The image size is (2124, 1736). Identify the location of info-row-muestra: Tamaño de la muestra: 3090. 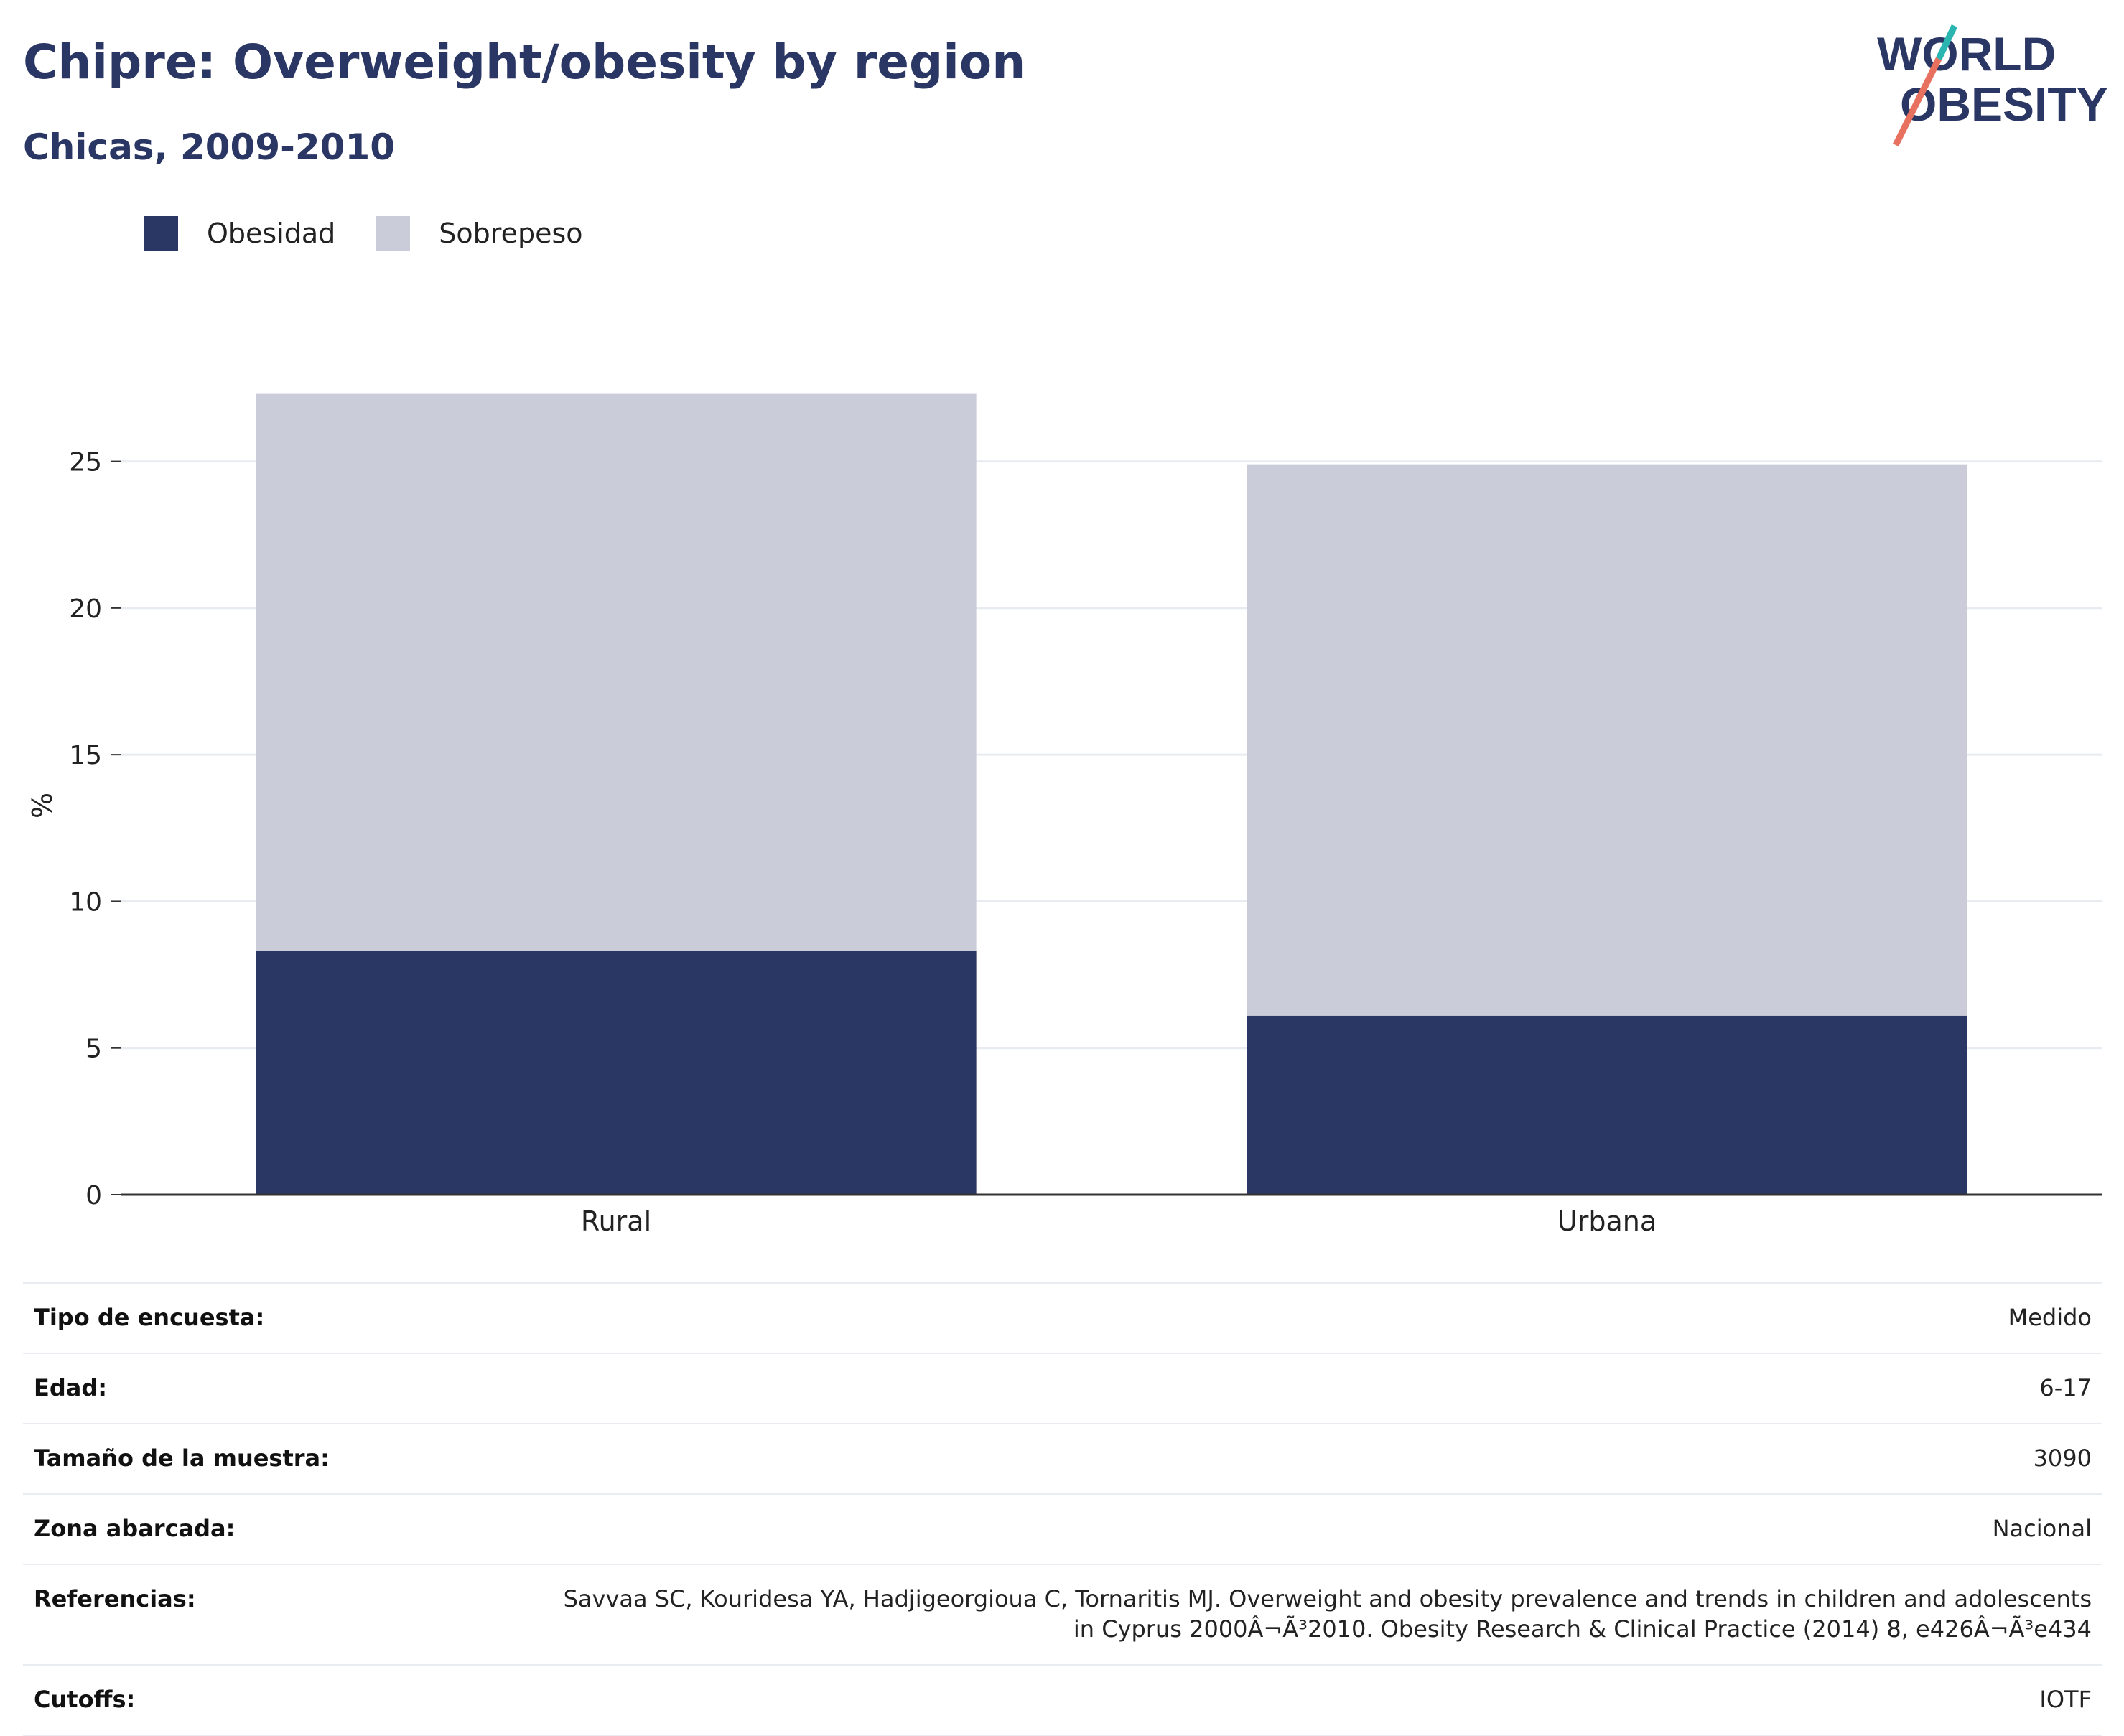
(1062, 1458).